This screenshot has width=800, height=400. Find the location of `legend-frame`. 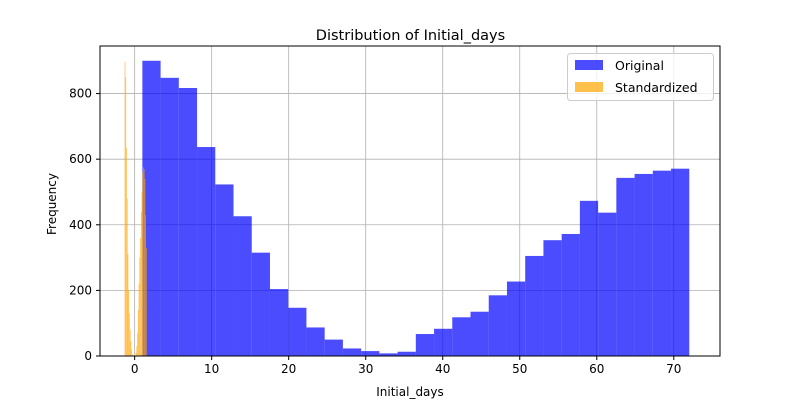

legend-frame is located at coordinates (640, 77).